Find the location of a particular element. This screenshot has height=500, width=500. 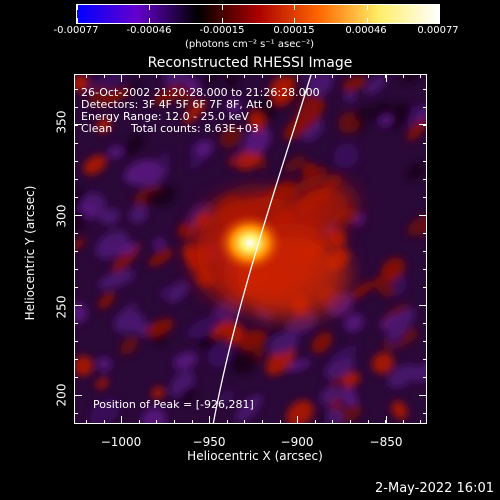

x-axis-label: Heliocentric X (arcsec) is located at coordinates (255, 456).